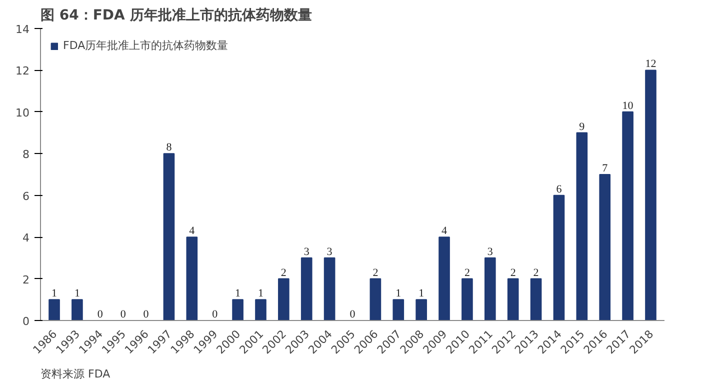  What do you see at coordinates (628, 106) in the screenshot?
I see `data-label: 10` at bounding box center [628, 106].